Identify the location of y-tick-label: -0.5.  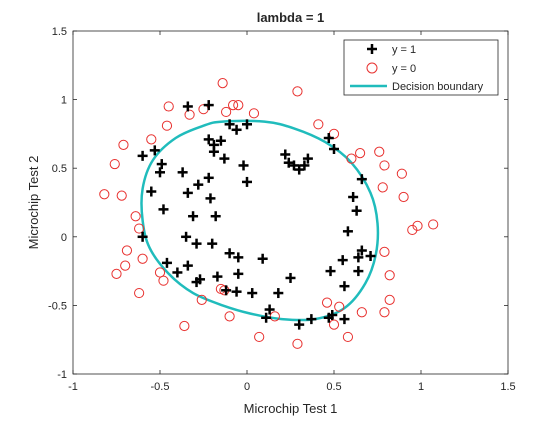
(57, 306).